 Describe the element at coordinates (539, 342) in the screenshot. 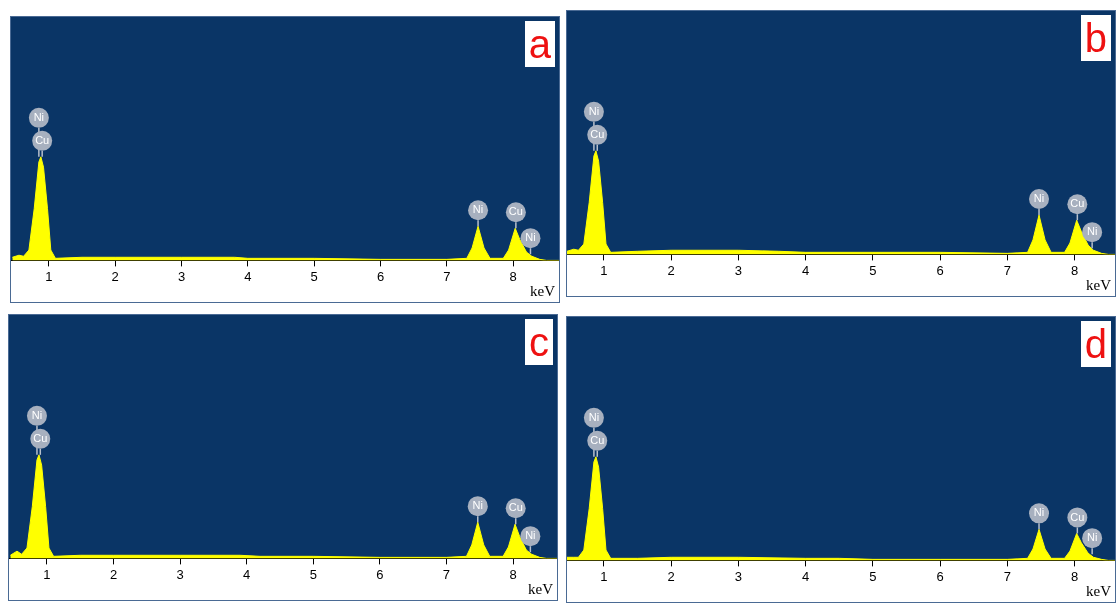

I see `text: c` at that location.